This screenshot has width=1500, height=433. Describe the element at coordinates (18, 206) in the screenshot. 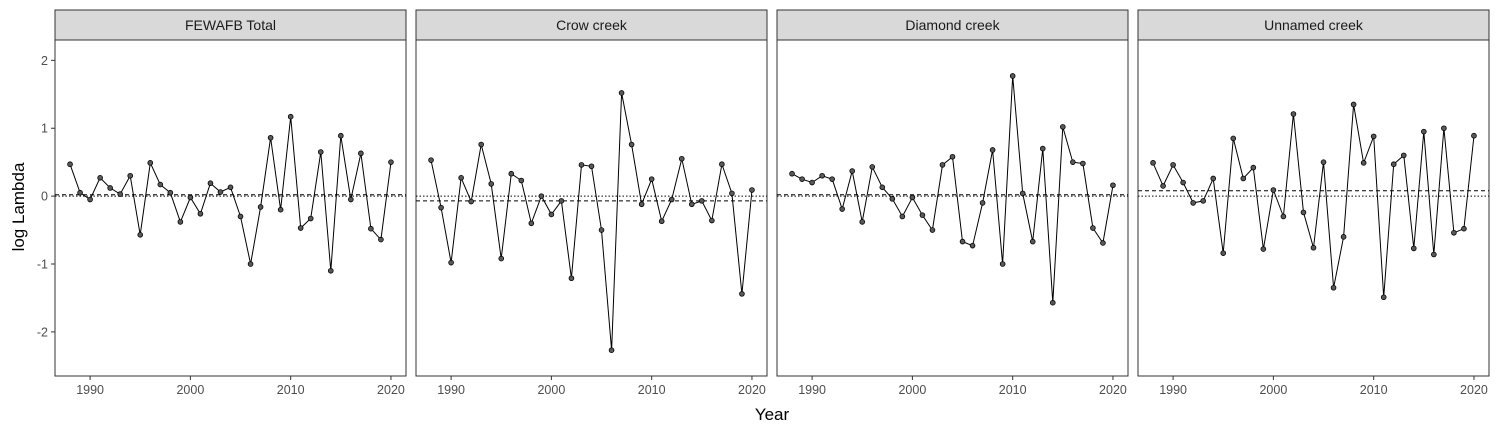

I see `y-axis-title: log Lambda` at that location.